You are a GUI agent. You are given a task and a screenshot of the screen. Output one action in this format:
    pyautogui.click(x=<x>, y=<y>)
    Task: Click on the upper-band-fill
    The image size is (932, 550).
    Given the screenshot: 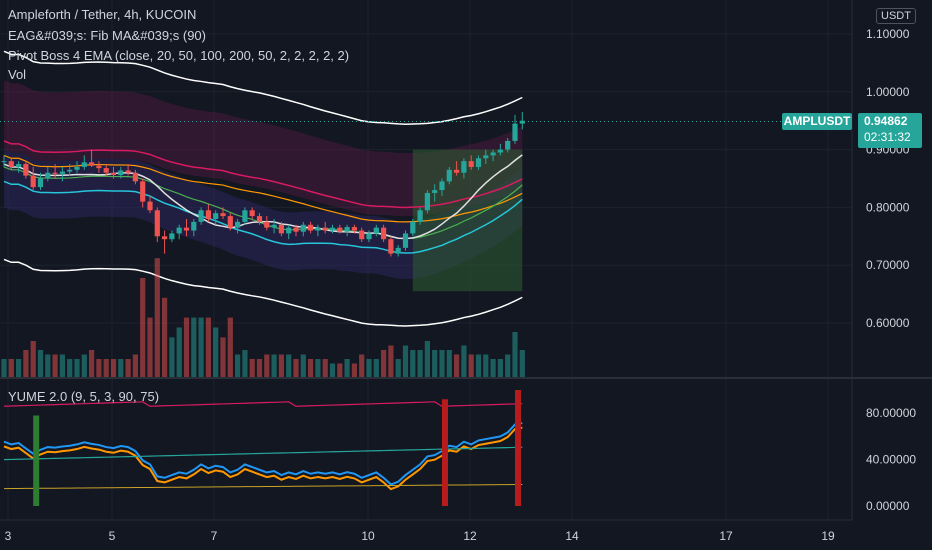 What is the action you would take?
    pyautogui.click(x=263, y=148)
    